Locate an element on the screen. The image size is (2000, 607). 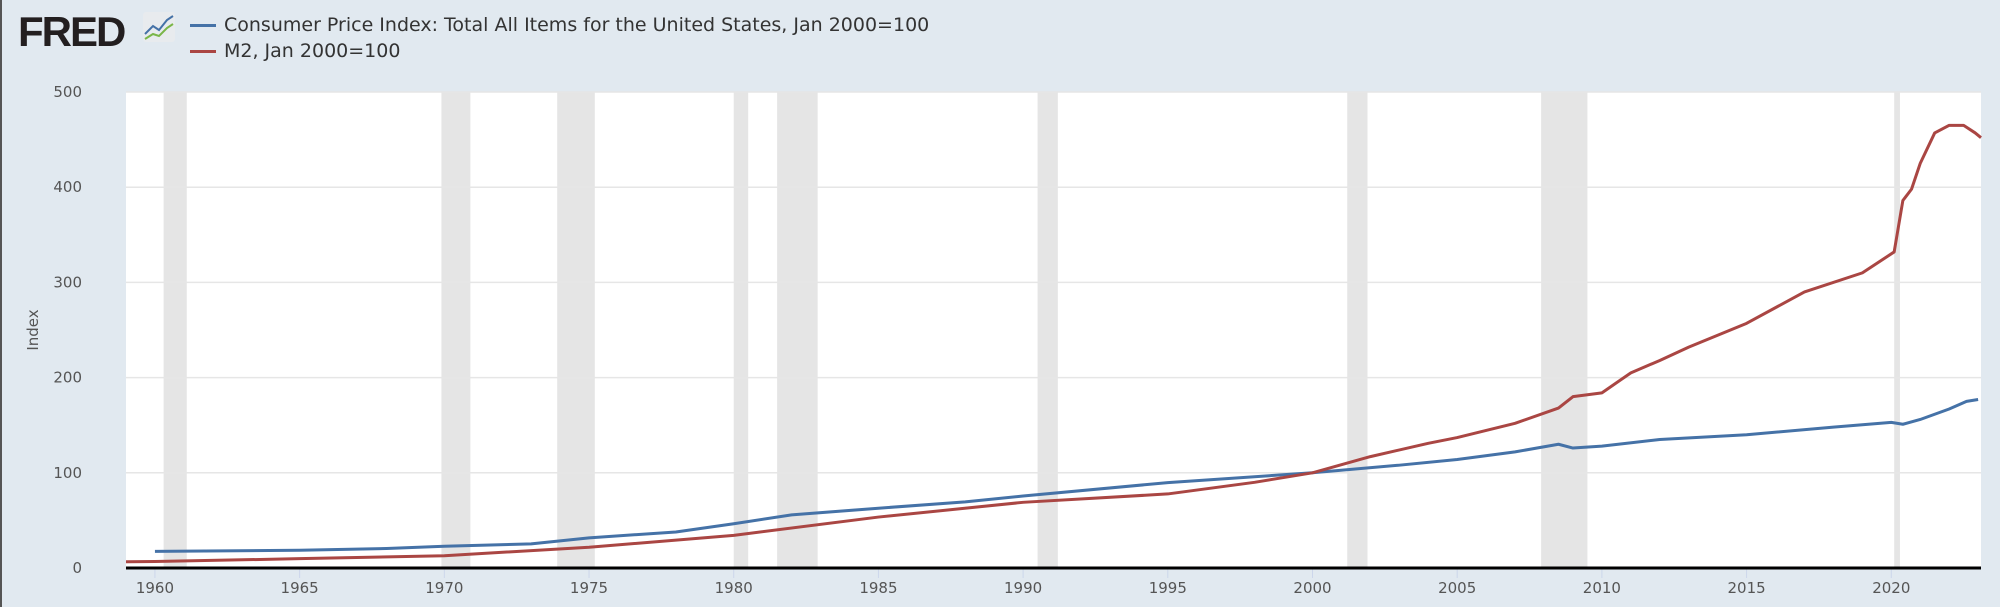
x-tick-label: 1980 is located at coordinates (734, 588).